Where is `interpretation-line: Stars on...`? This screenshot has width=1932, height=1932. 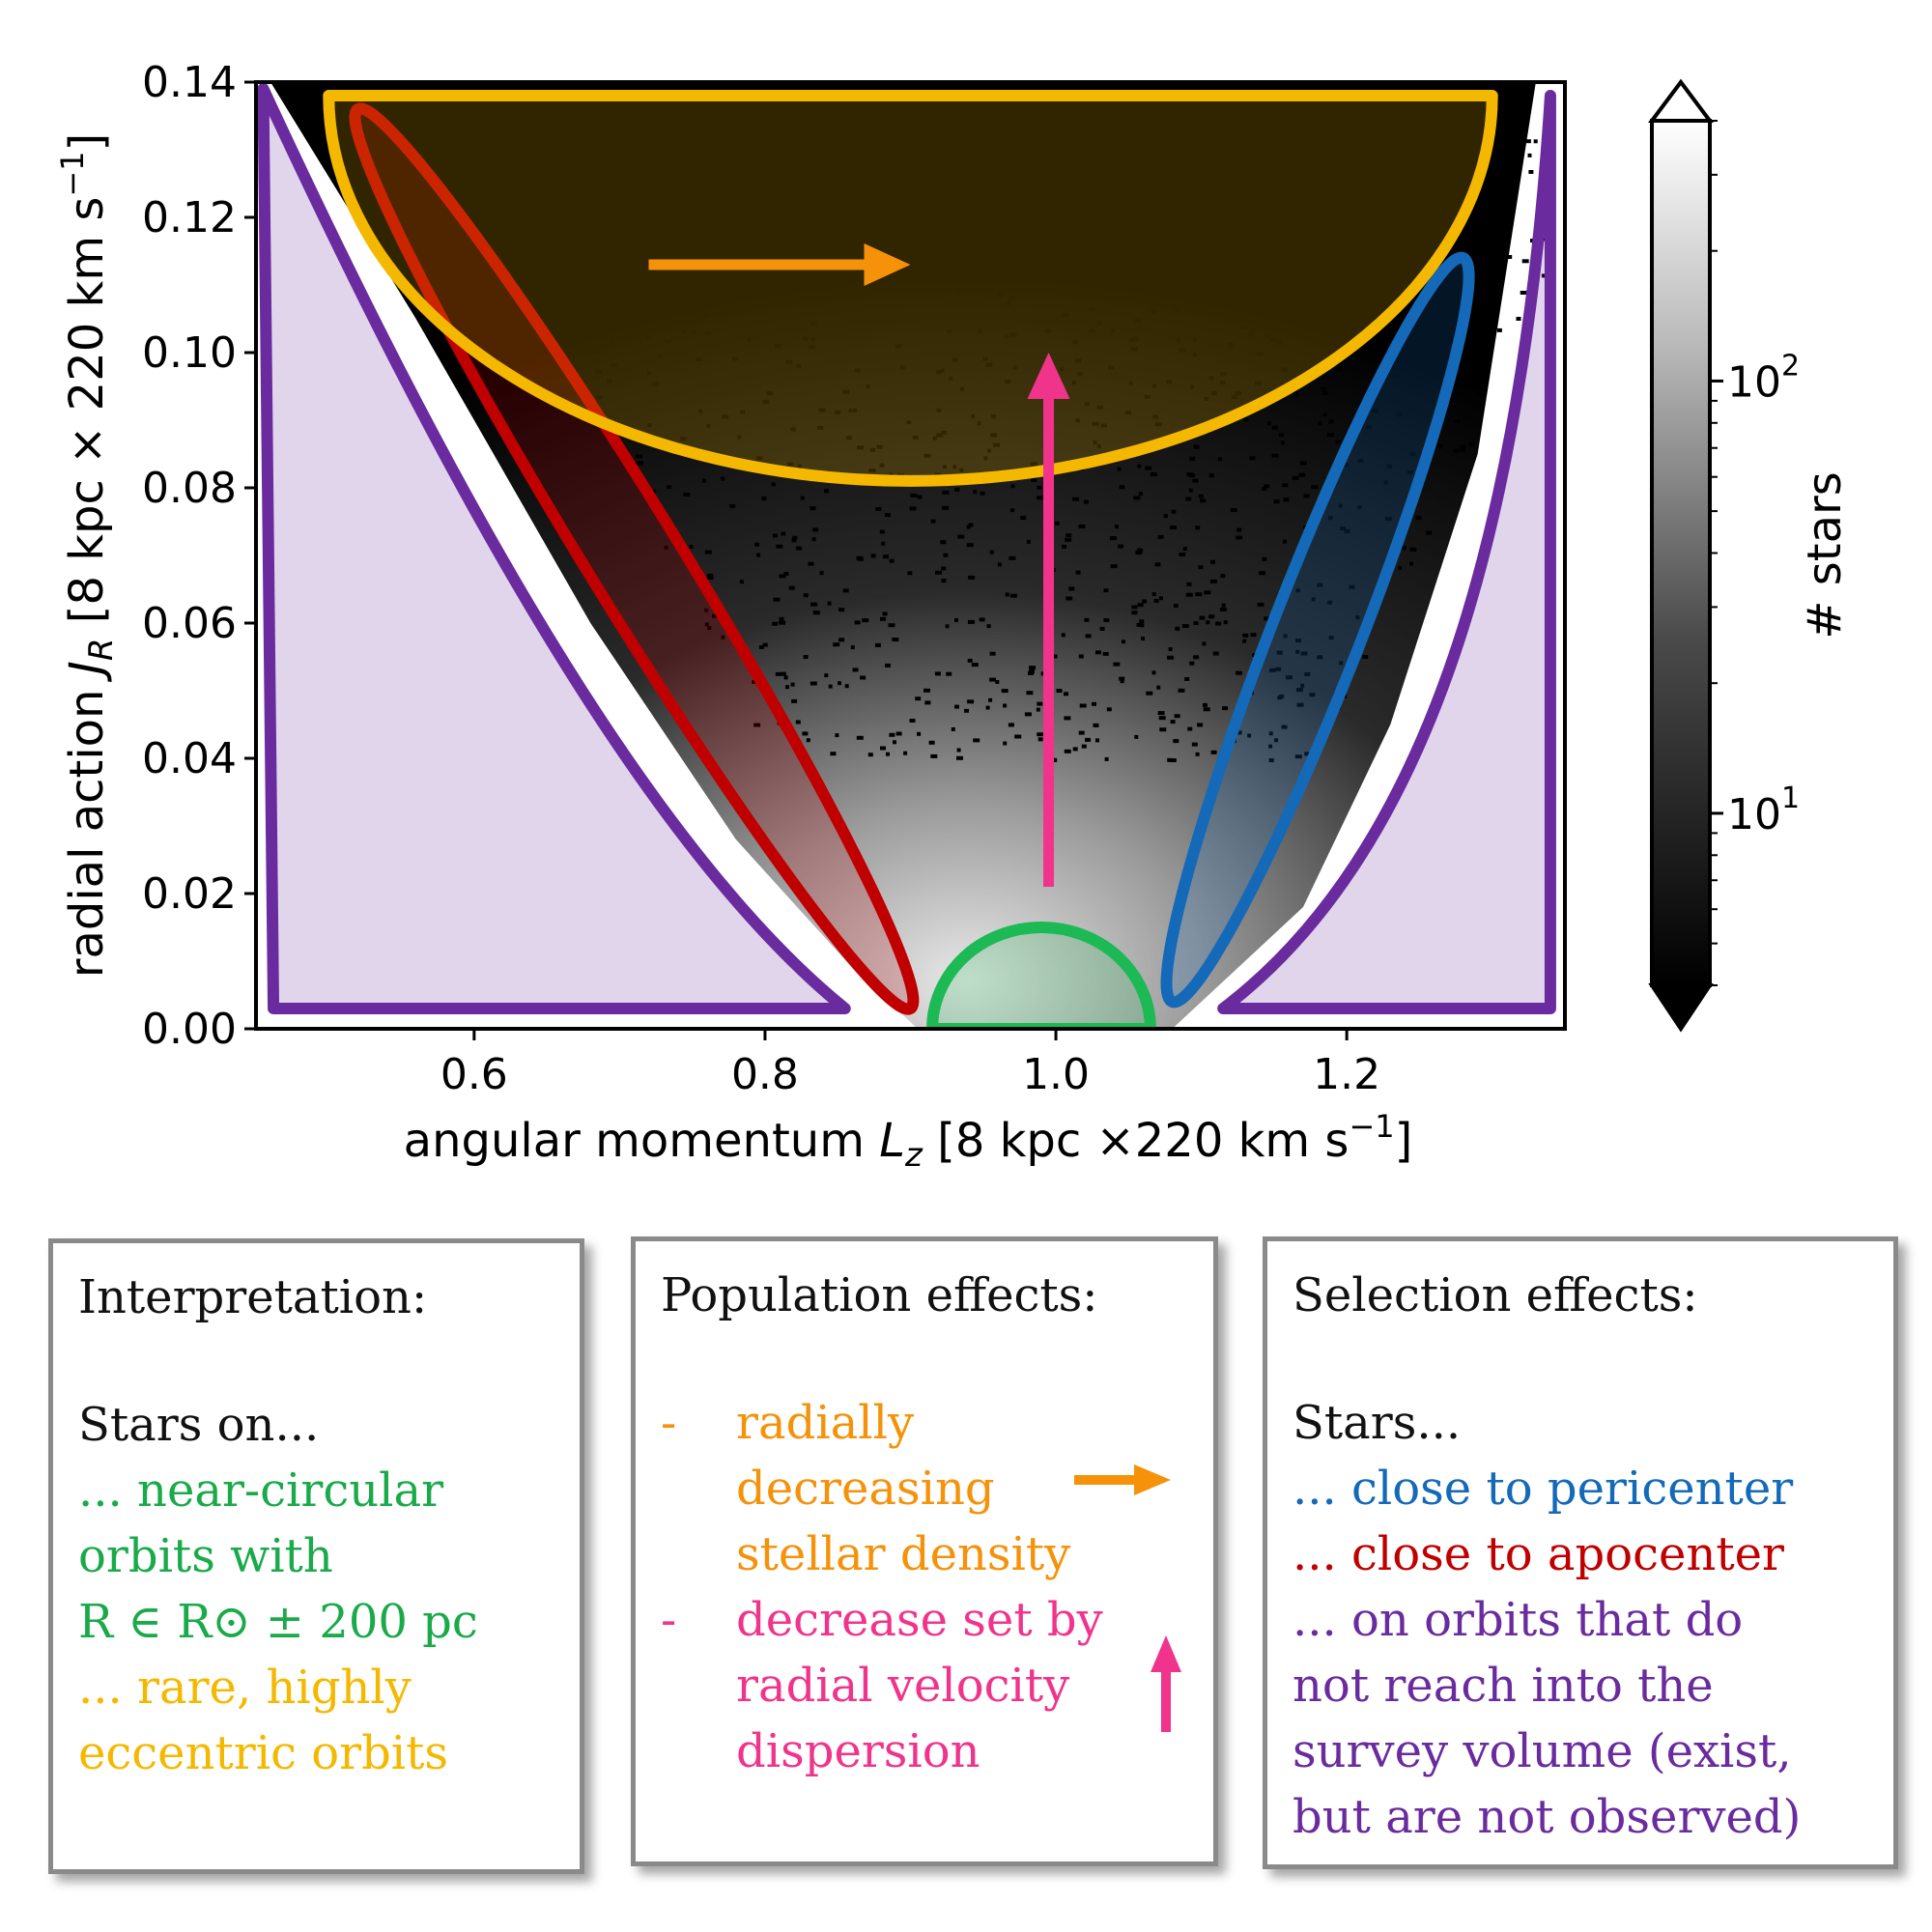 interpretation-line: Stars on... is located at coordinates (199, 1425).